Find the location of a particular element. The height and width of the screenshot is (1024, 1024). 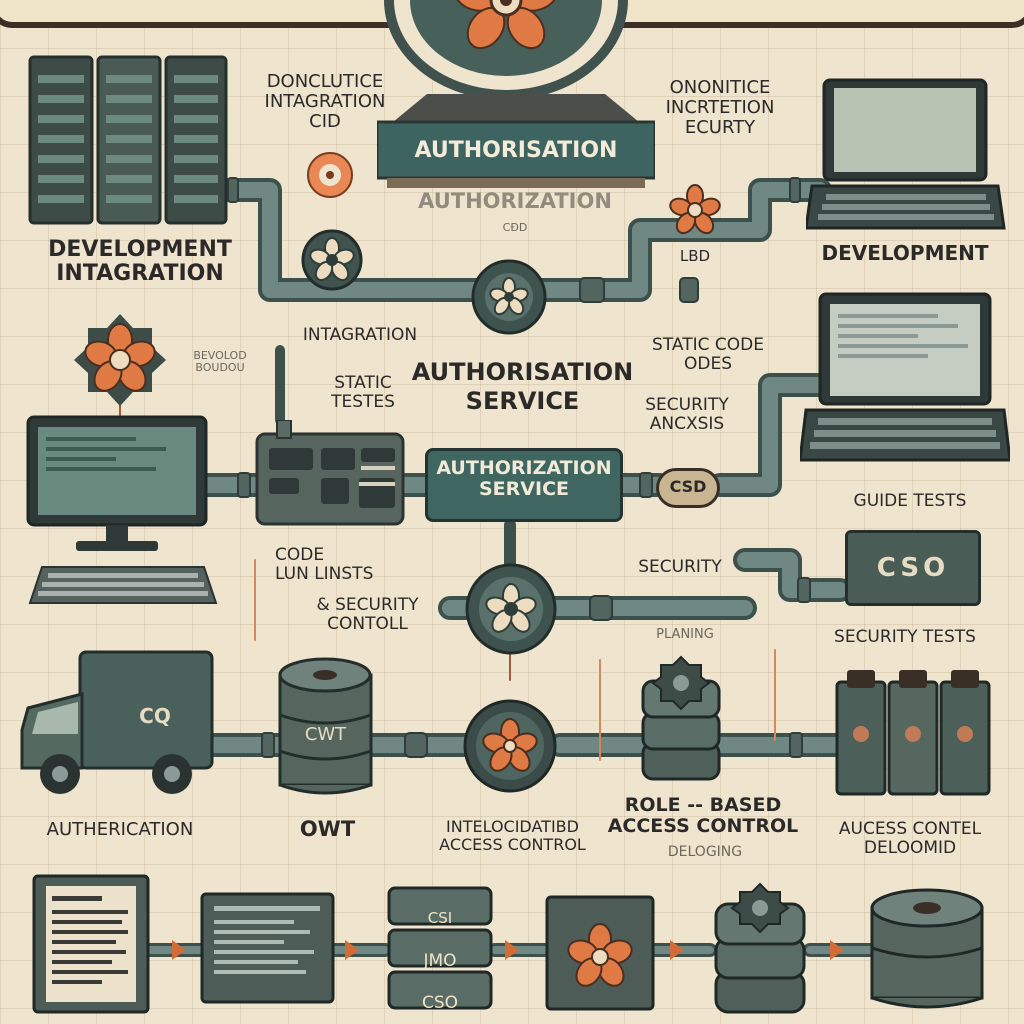

owt-label: OWT is located at coordinates (327, 829).